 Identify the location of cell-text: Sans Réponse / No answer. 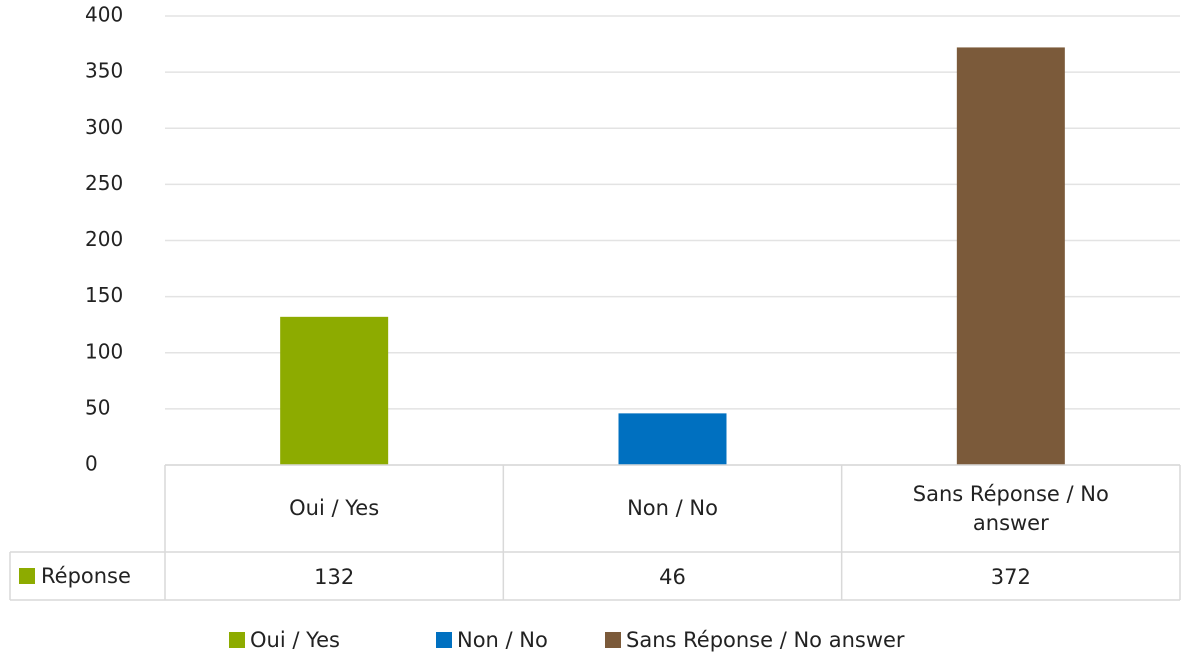
(1010, 508).